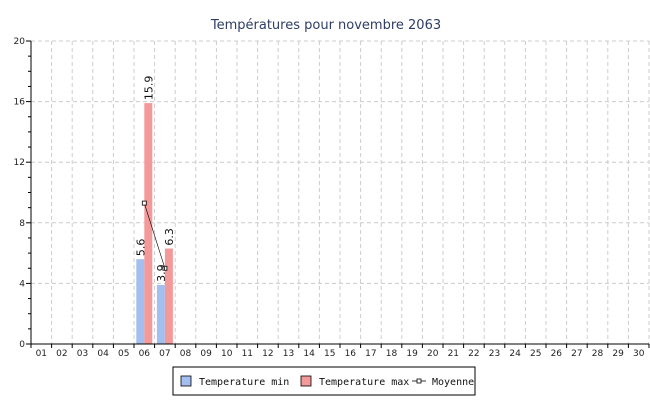  I want to click on legend-label: Temperature max, so click(364, 382).